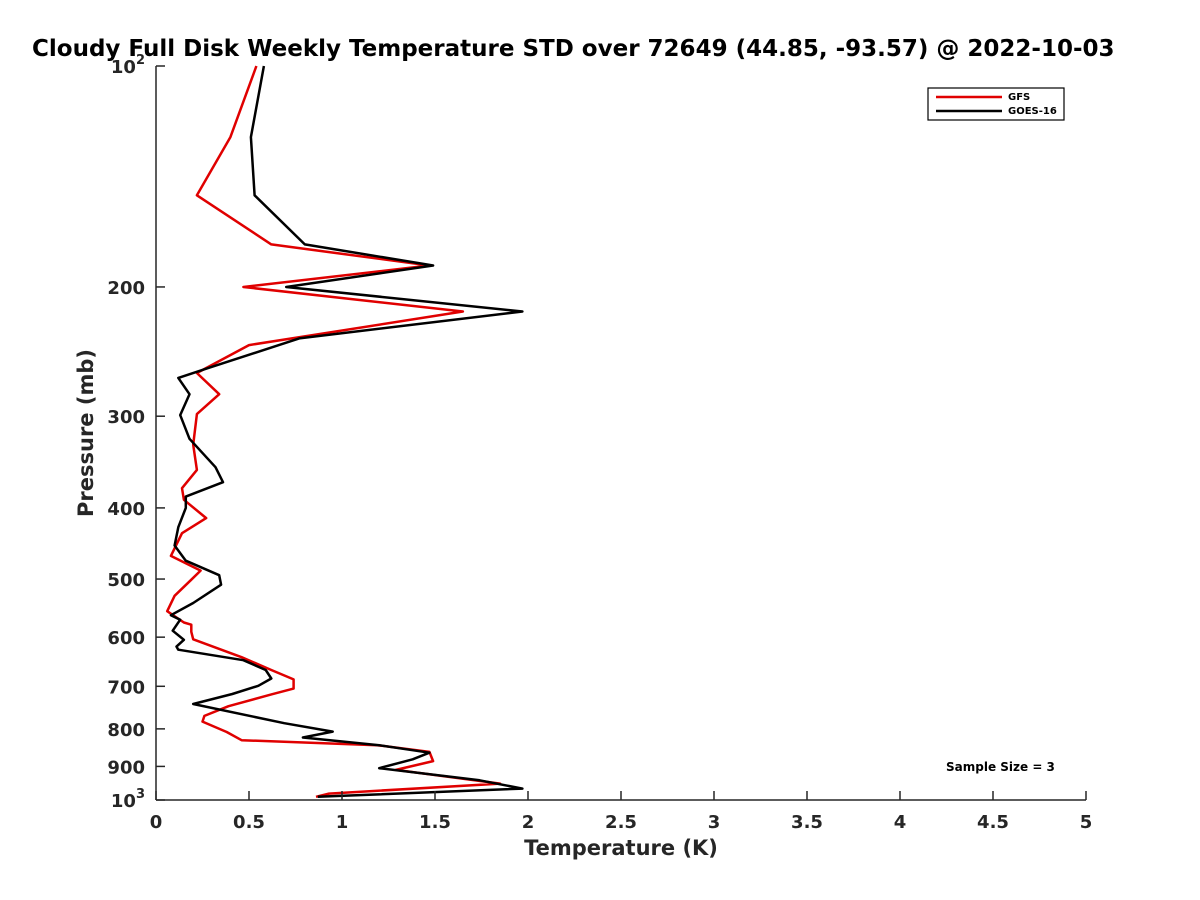 Image resolution: width=1200 pixels, height=900 pixels. I want to click on x-tick-label: 4, so click(900, 822).